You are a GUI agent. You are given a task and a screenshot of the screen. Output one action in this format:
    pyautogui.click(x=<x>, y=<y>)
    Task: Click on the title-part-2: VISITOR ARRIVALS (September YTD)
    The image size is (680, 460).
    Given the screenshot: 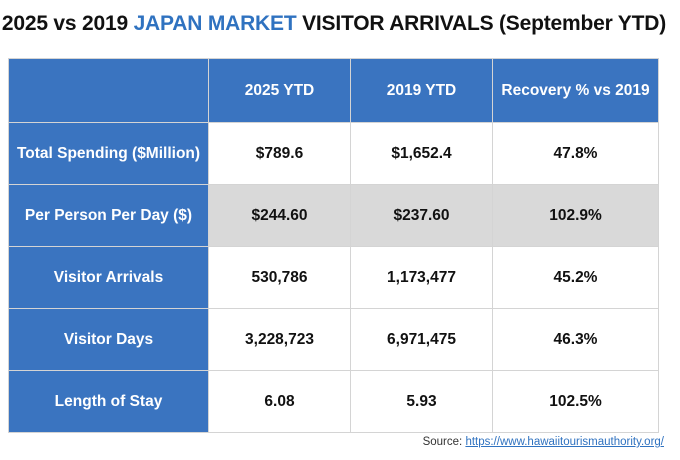 What is the action you would take?
    pyautogui.click(x=484, y=23)
    